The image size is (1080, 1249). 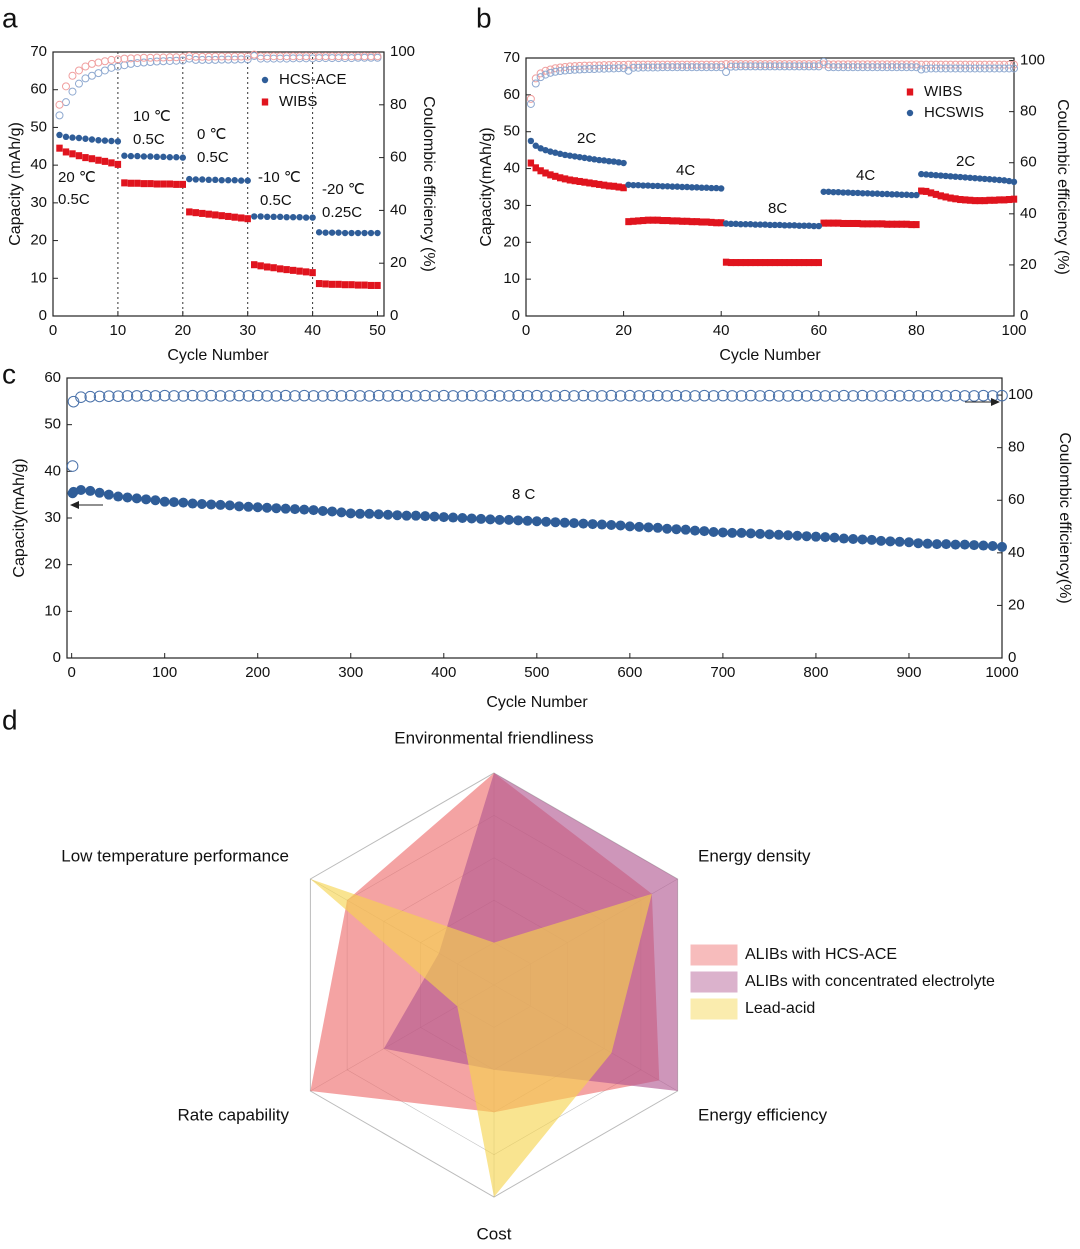 What do you see at coordinates (398, 104) in the screenshot?
I see `y2-tick-label: 80` at bounding box center [398, 104].